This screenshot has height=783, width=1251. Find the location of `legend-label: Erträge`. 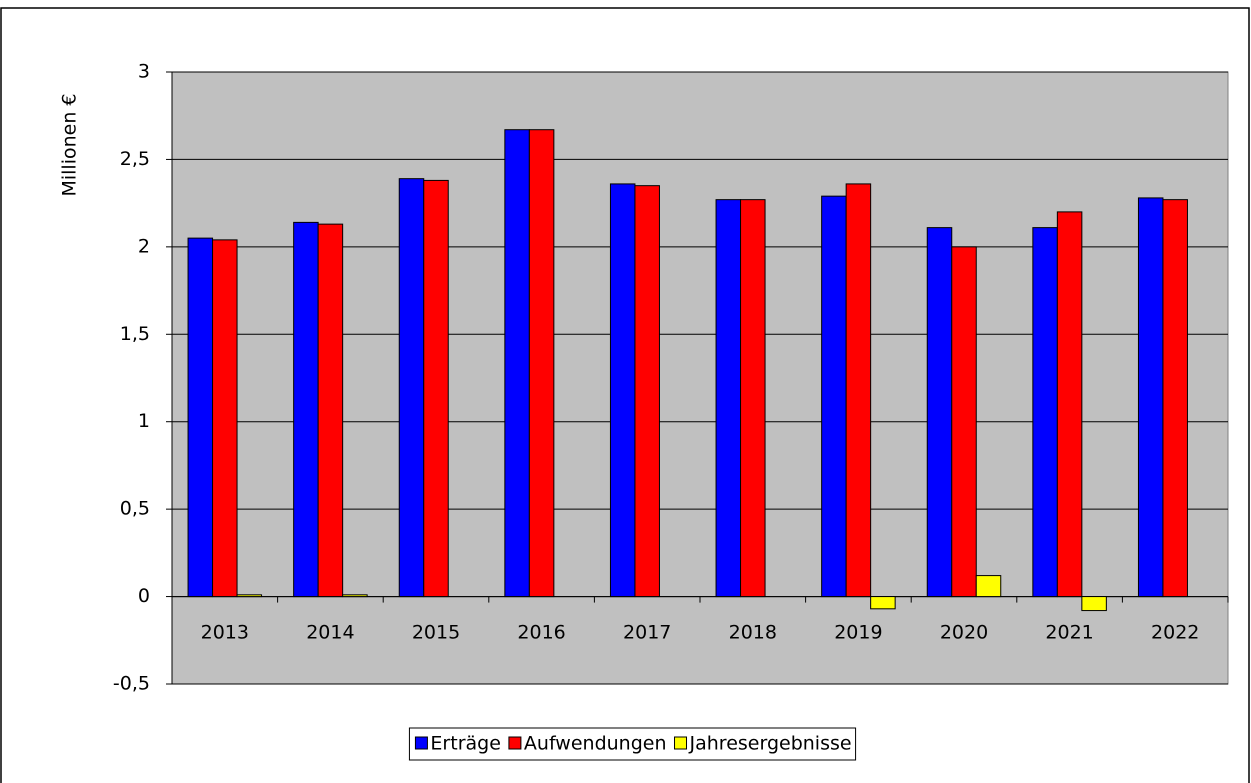

legend-label: Erträge is located at coordinates (465, 744).